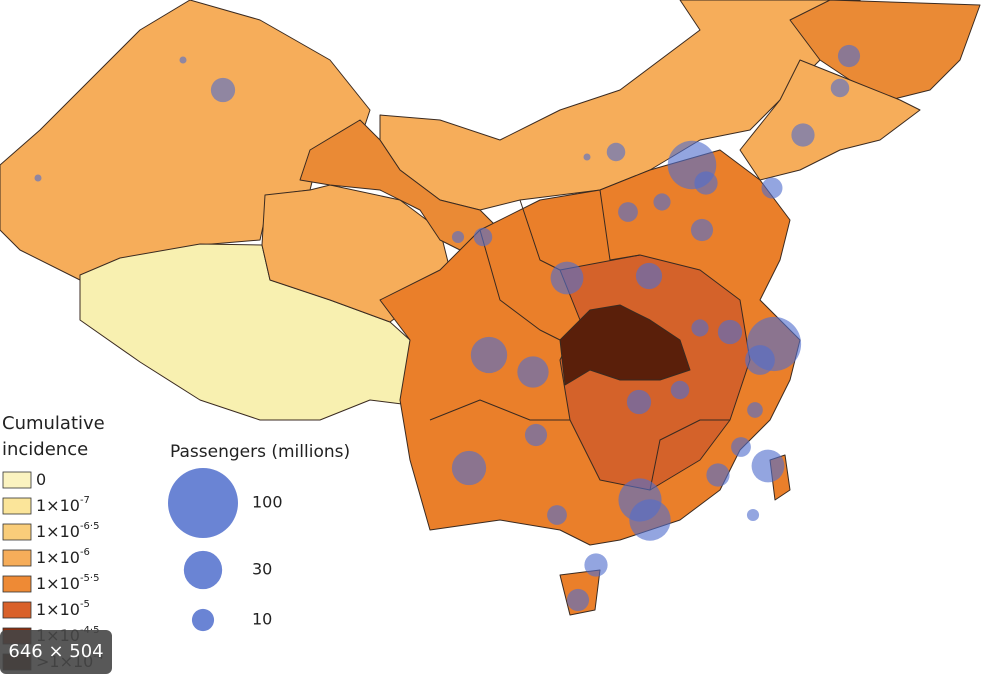  What do you see at coordinates (267, 502) in the screenshot?
I see `size-legend-label: 100` at bounding box center [267, 502].